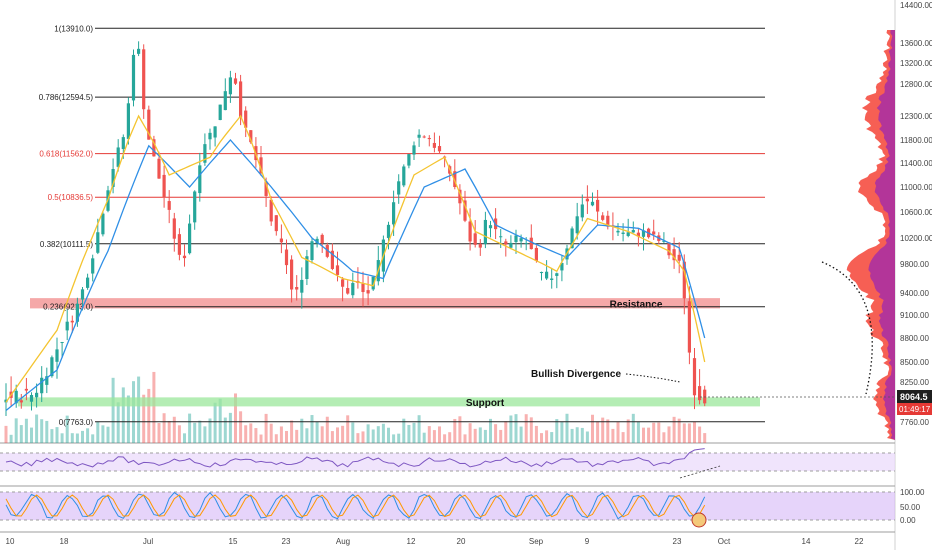  I want to click on time-tick-label: 23, so click(286, 541).